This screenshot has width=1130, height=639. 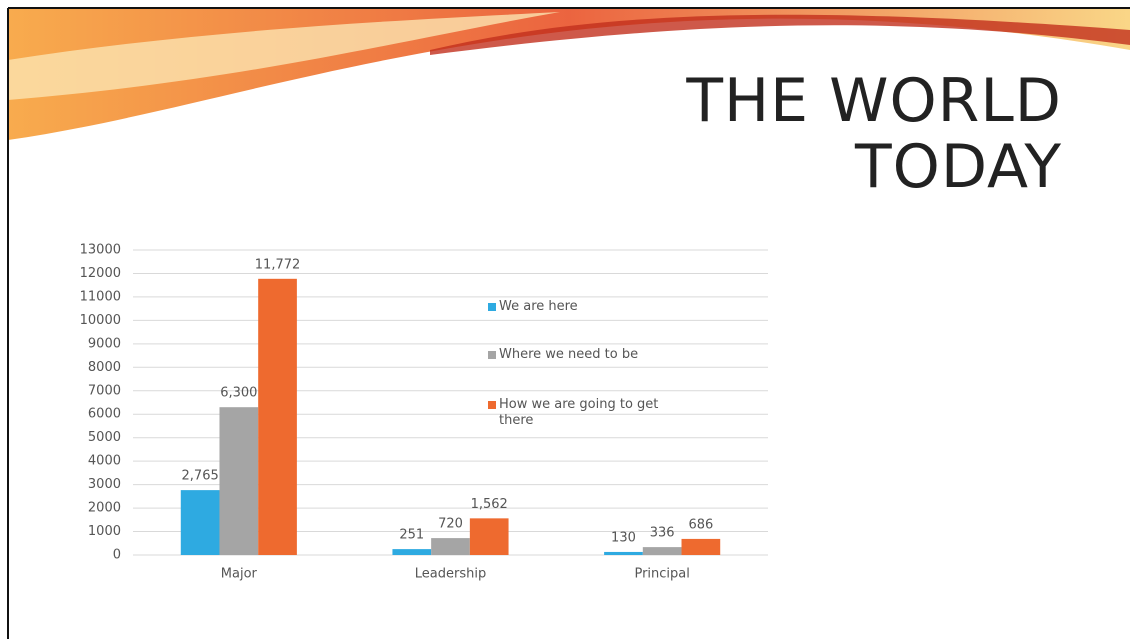 I want to click on y-tick-label: 13000, so click(x=100, y=250).